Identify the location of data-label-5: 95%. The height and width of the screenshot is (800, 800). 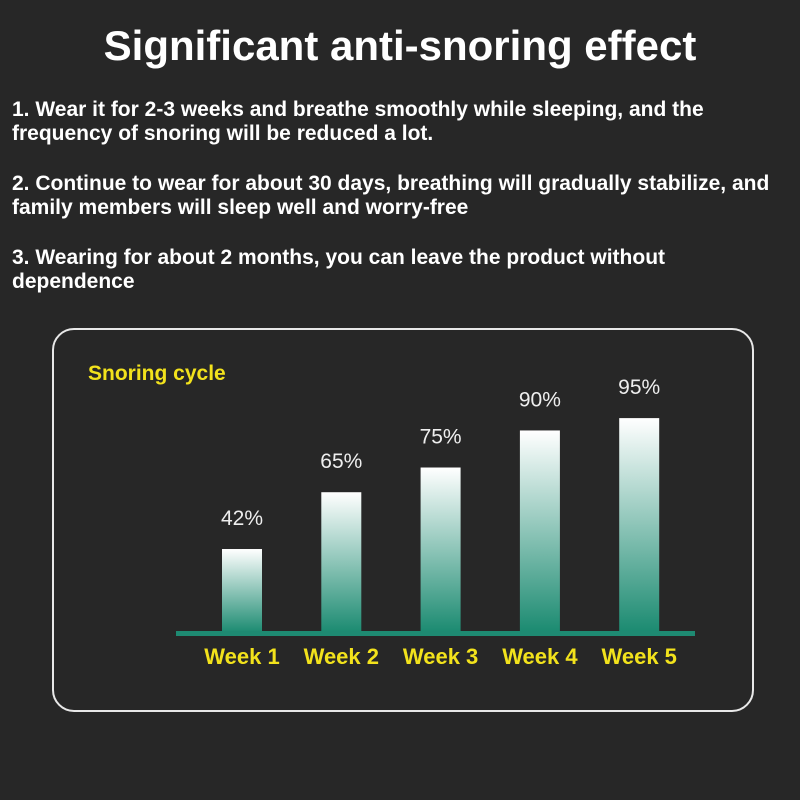
(639, 387).